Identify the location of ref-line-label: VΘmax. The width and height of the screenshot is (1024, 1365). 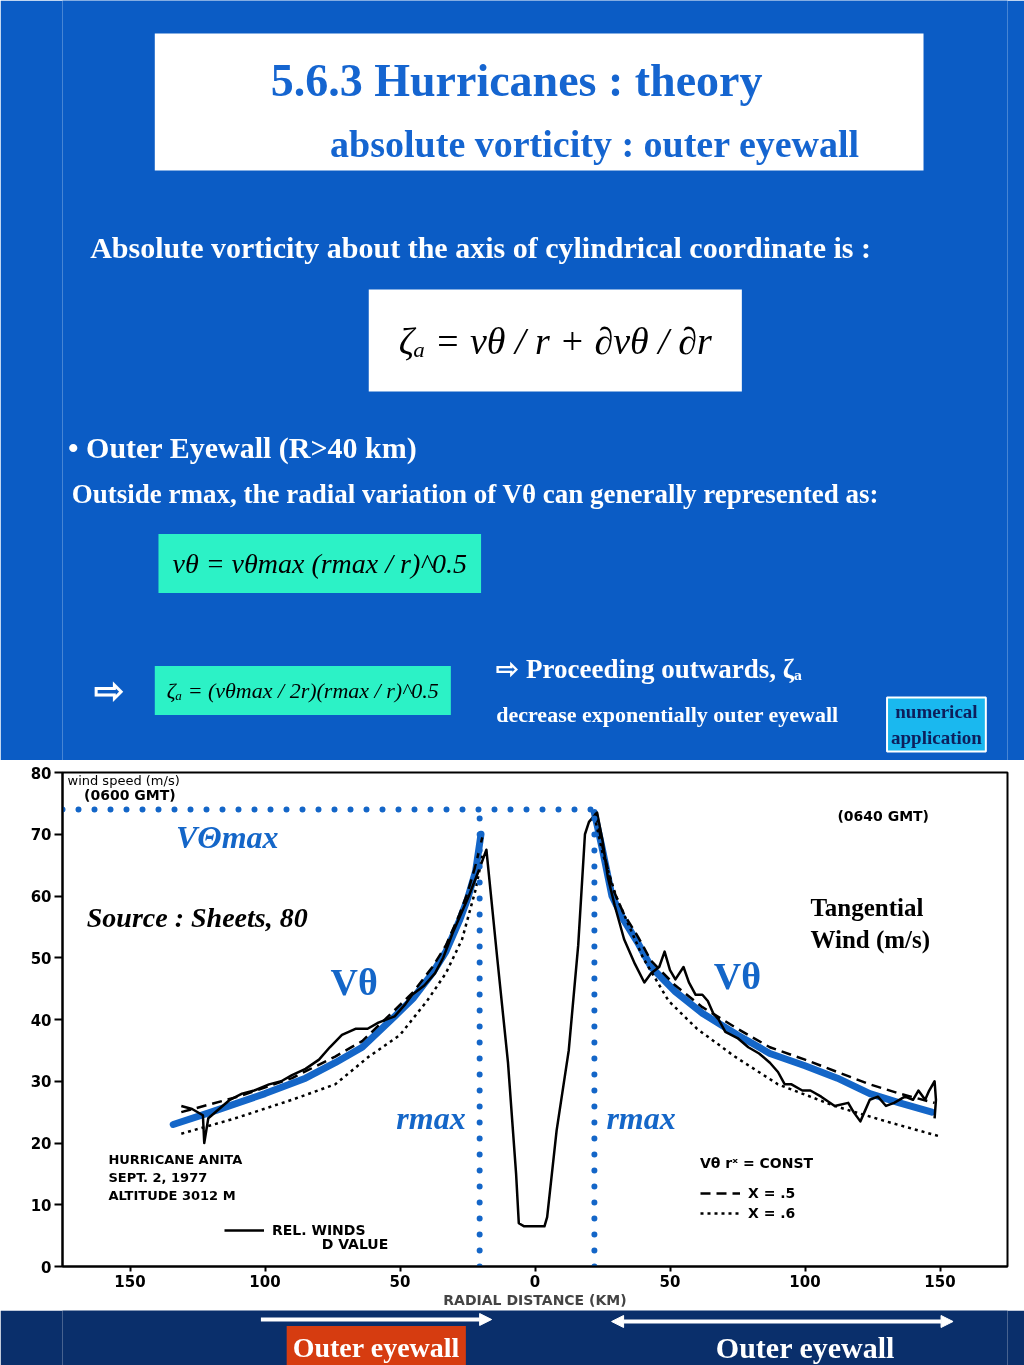
(227, 837).